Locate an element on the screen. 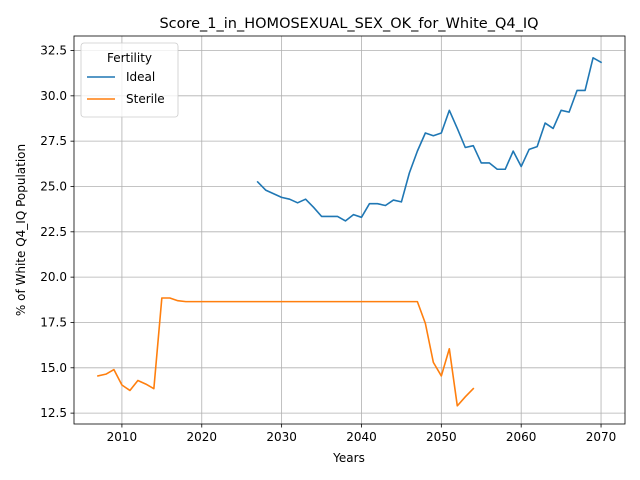 The height and width of the screenshot is (480, 640). x-axis-label: Years is located at coordinates (348, 458).